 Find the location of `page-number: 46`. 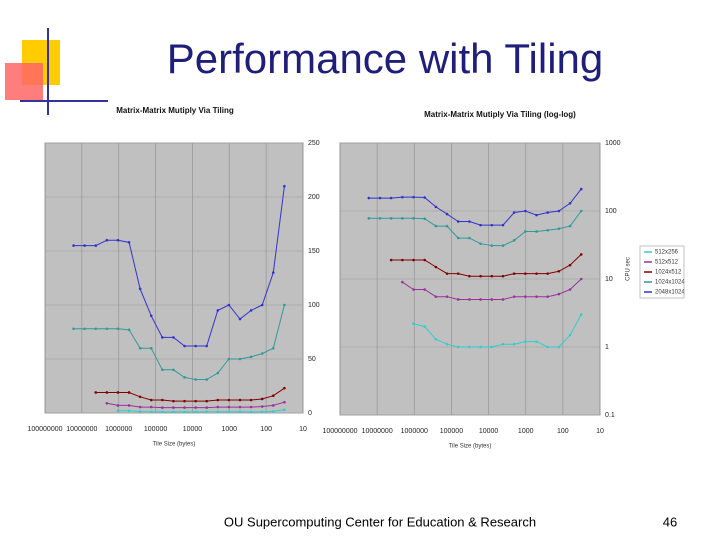

page-number: 46 is located at coordinates (670, 521).